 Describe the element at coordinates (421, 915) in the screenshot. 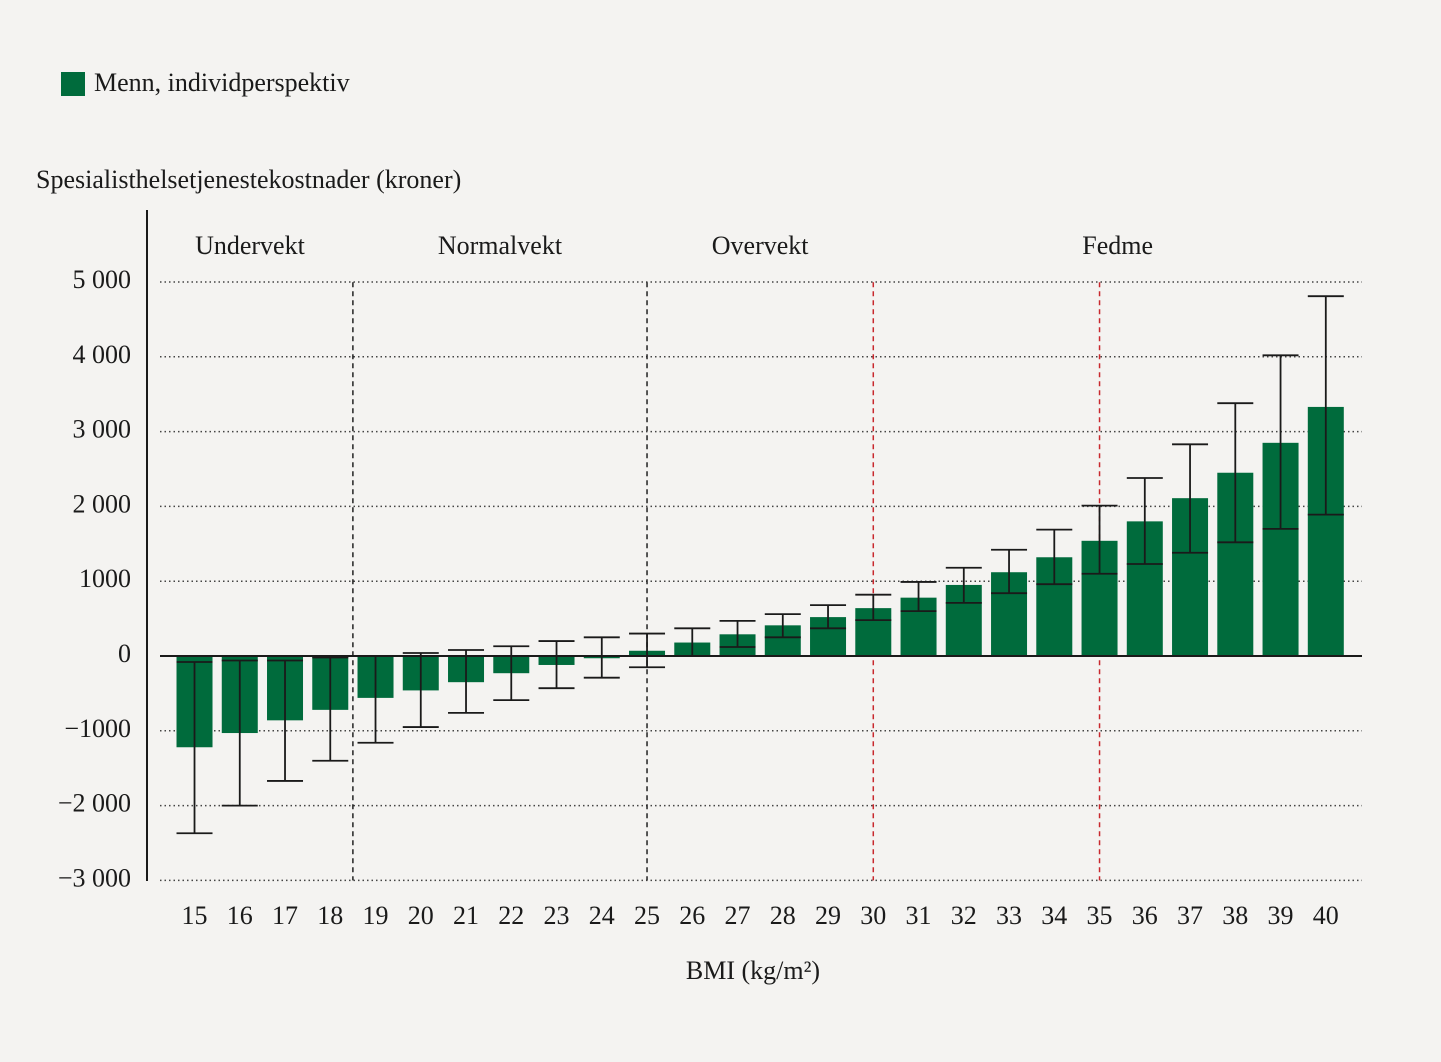

I see `x-tick-label: 20` at that location.